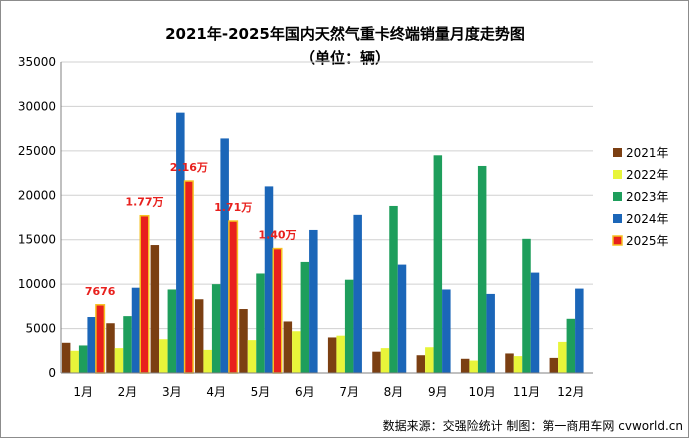  I want to click on x-tick-label: 12月, so click(570, 392).